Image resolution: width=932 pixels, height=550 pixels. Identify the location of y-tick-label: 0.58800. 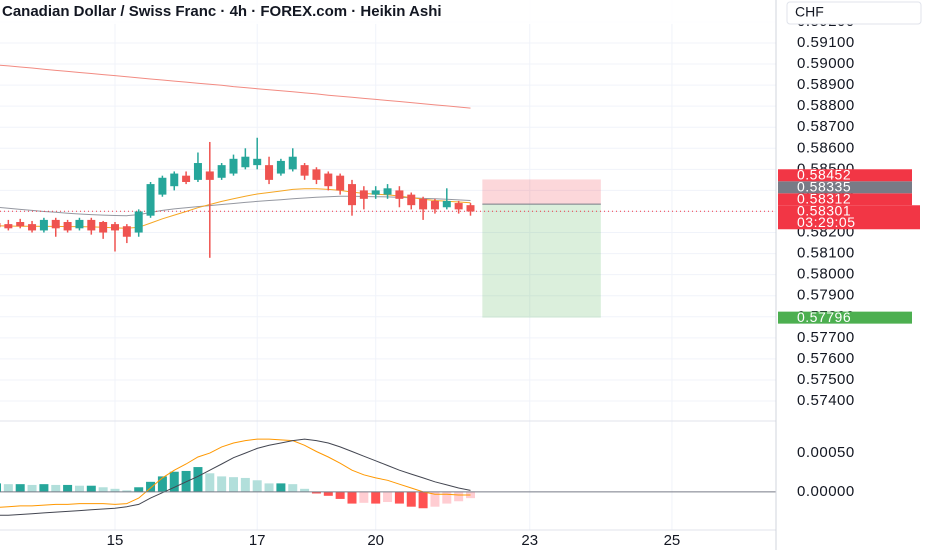
(826, 105).